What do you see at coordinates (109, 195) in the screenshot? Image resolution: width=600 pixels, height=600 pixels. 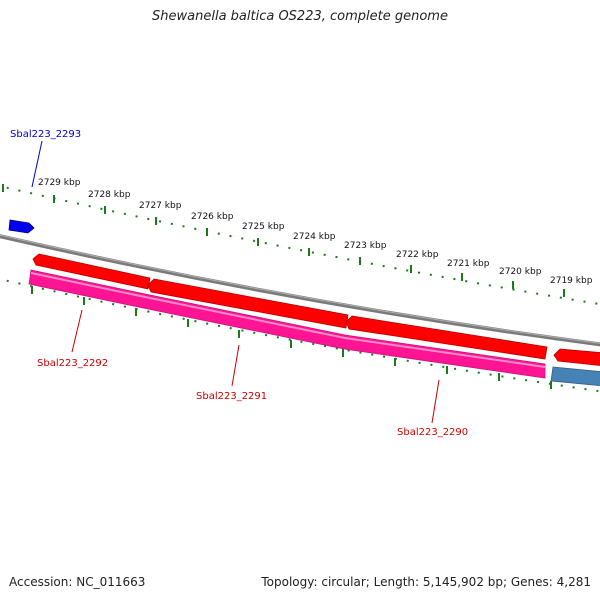 I see `tick-label: 2728 kbp` at bounding box center [109, 195].